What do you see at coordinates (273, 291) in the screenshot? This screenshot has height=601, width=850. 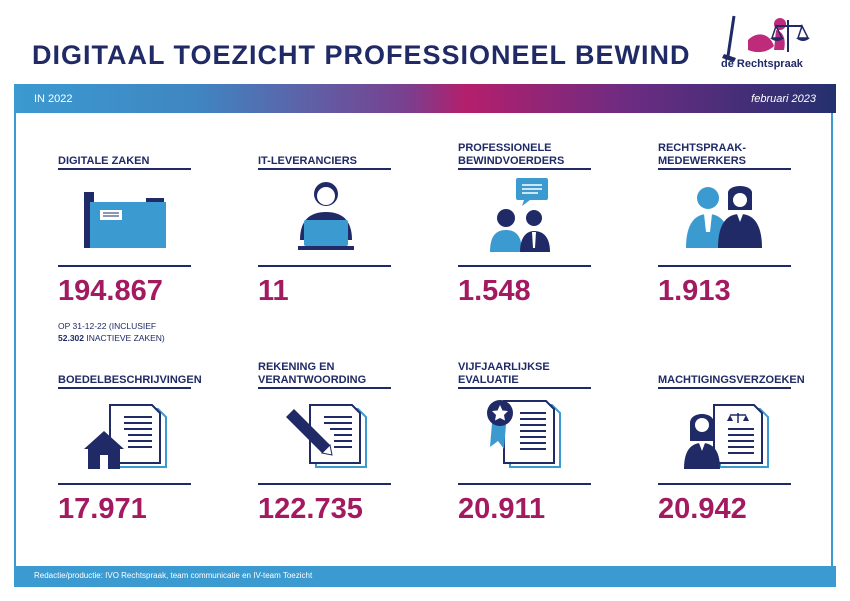 I see `card-value: 11` at bounding box center [273, 291].